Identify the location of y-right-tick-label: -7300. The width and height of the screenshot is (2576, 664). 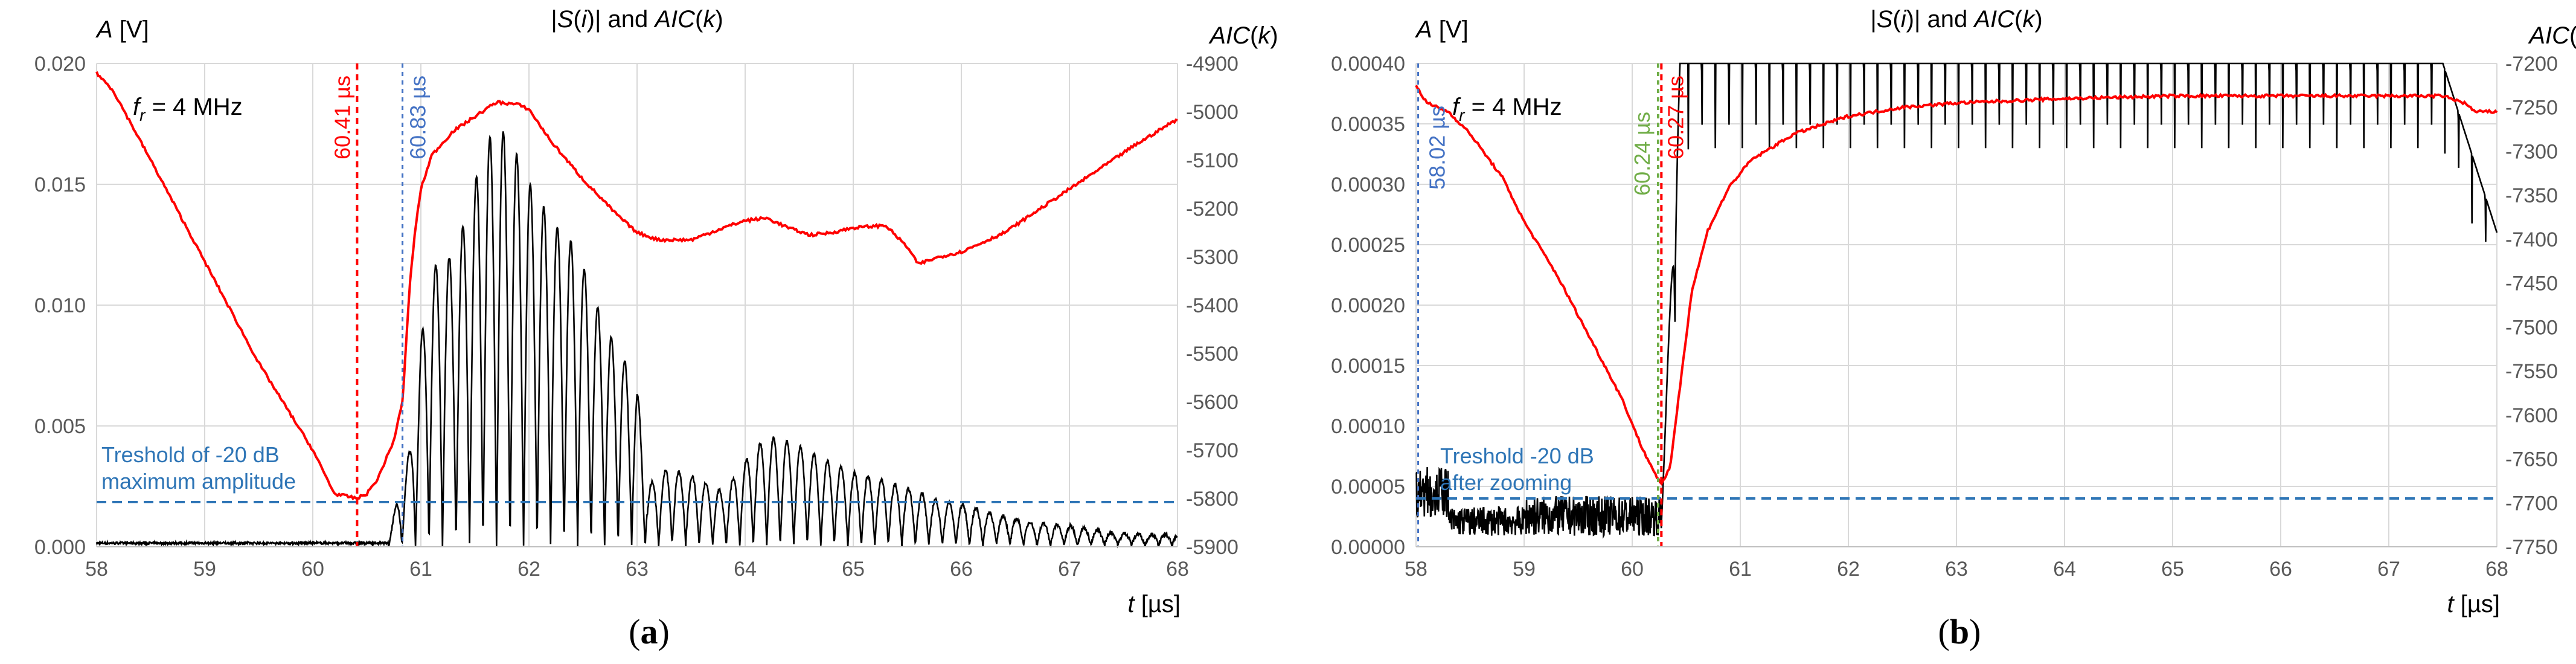
(2531, 151).